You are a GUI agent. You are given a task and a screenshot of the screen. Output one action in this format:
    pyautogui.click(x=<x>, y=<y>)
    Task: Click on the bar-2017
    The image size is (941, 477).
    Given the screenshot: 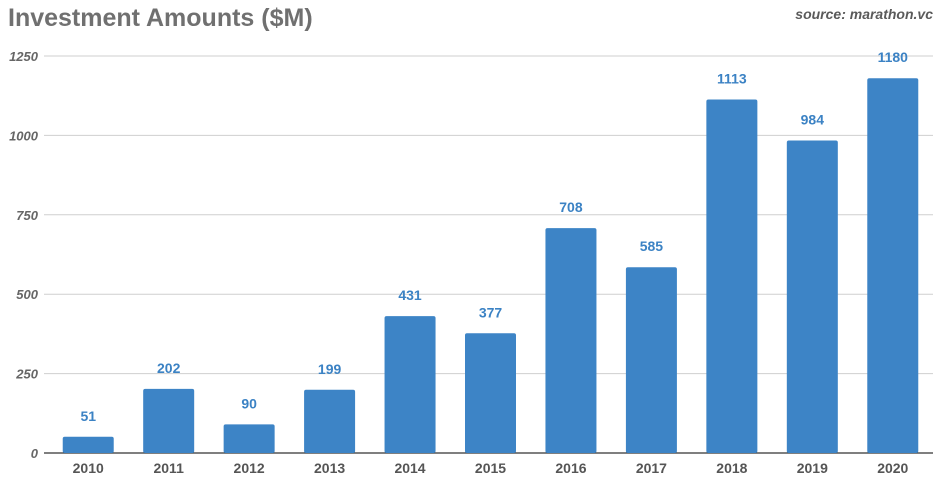 What is the action you would take?
    pyautogui.click(x=651, y=360)
    